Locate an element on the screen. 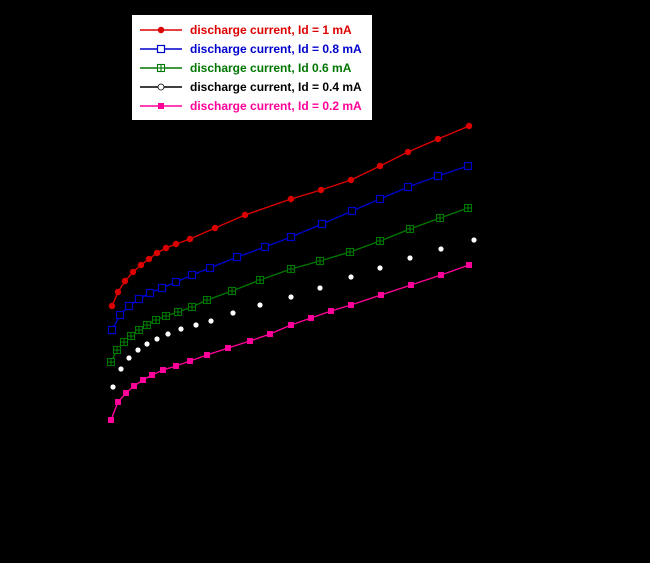 This screenshot has height=563, width=650. legend-item-label: discharge current, Id = 0.8 mA is located at coordinates (276, 48).